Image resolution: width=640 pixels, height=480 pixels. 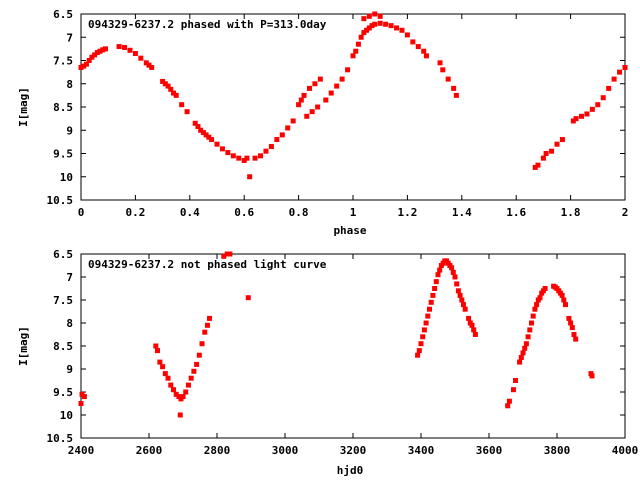 I want to click on unphased-y-axis-label: I[mag], so click(x=23, y=346).